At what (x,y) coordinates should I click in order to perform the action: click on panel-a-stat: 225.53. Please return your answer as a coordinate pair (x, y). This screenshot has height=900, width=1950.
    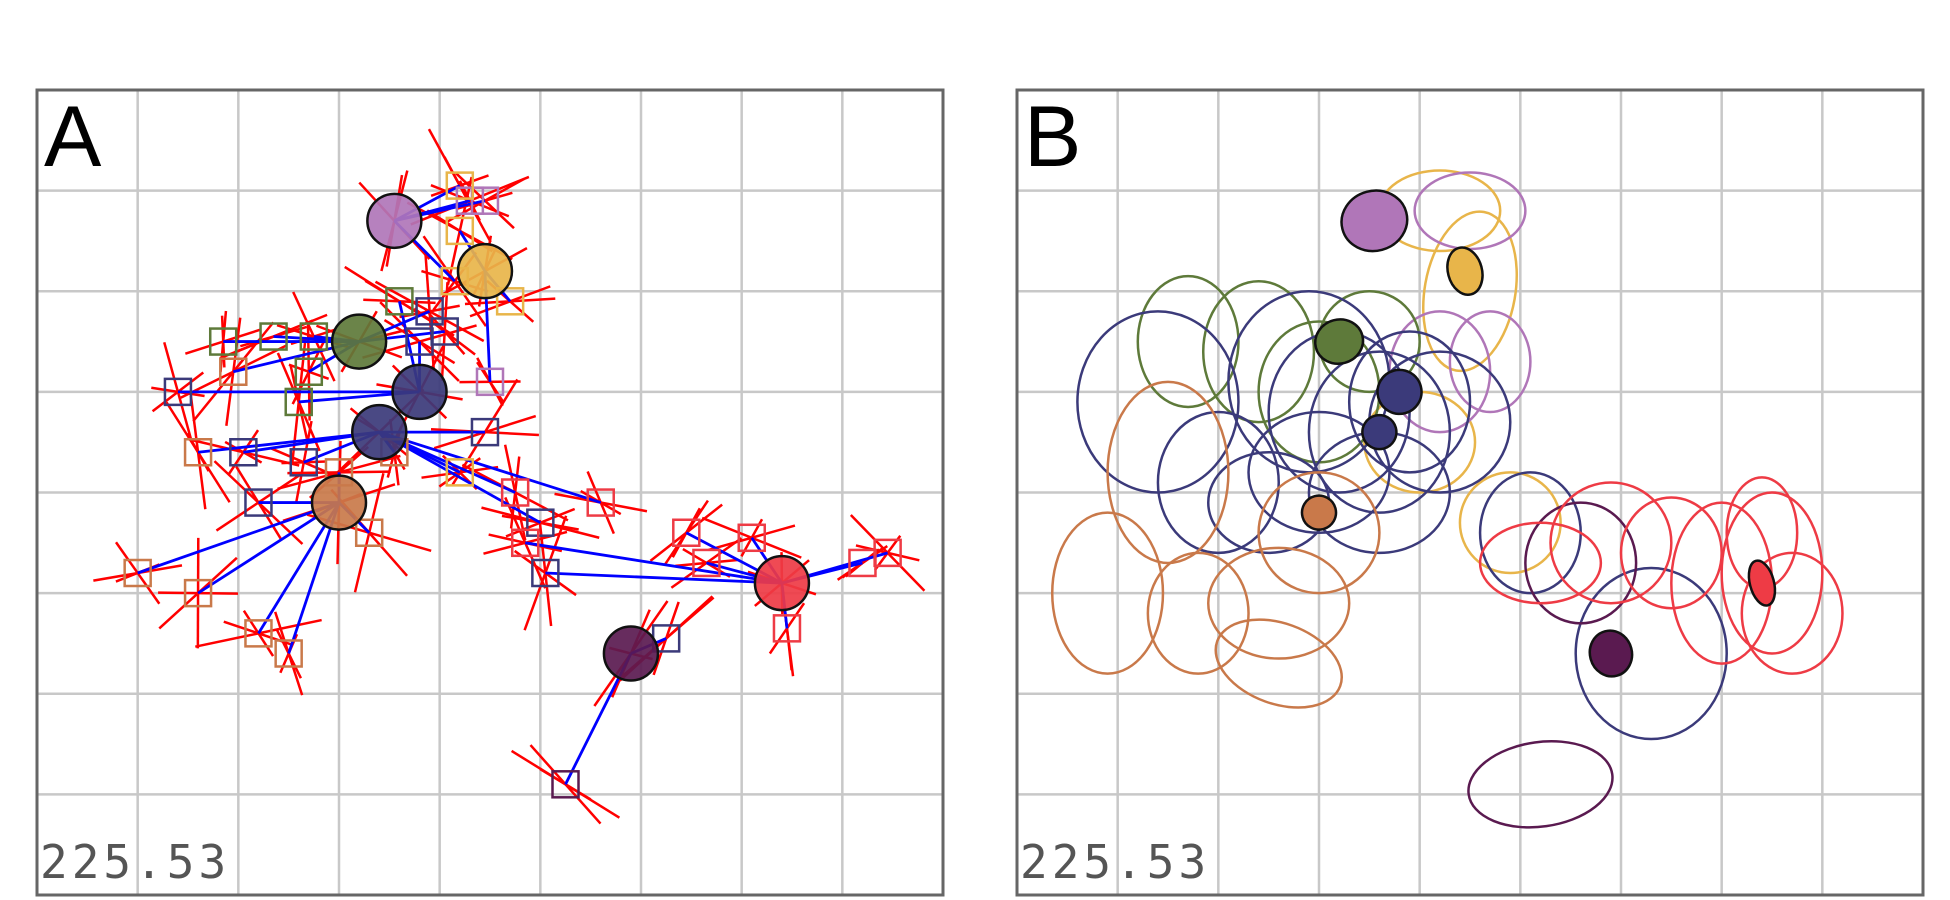
    Looking at the image, I should click on (135, 862).